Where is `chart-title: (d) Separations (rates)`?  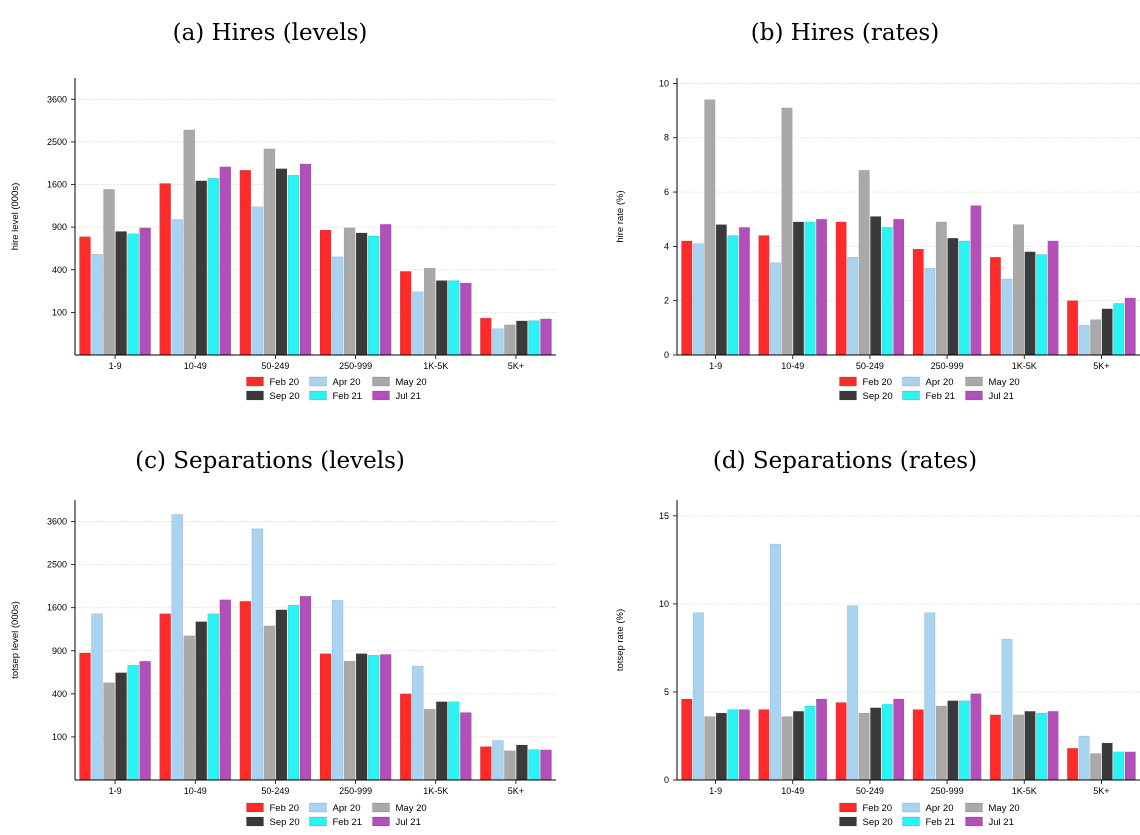 chart-title: (d) Separations (rates) is located at coordinates (845, 461).